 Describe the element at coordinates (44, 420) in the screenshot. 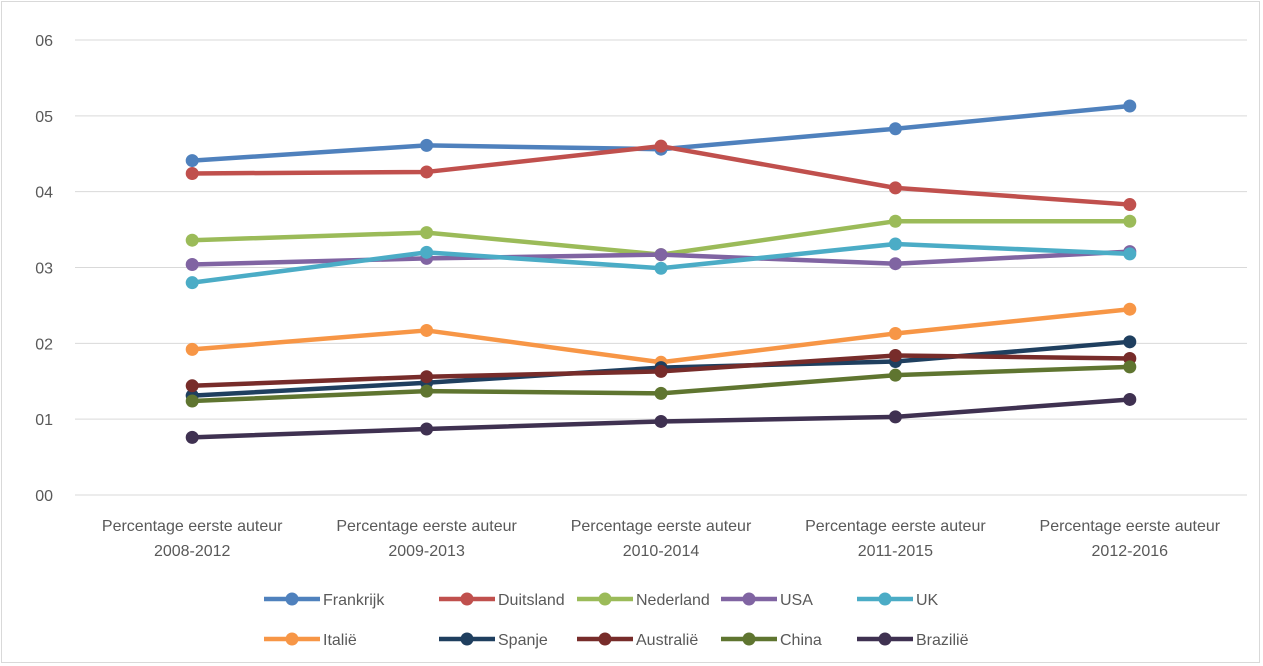

I see `y-tick-label: 01` at that location.